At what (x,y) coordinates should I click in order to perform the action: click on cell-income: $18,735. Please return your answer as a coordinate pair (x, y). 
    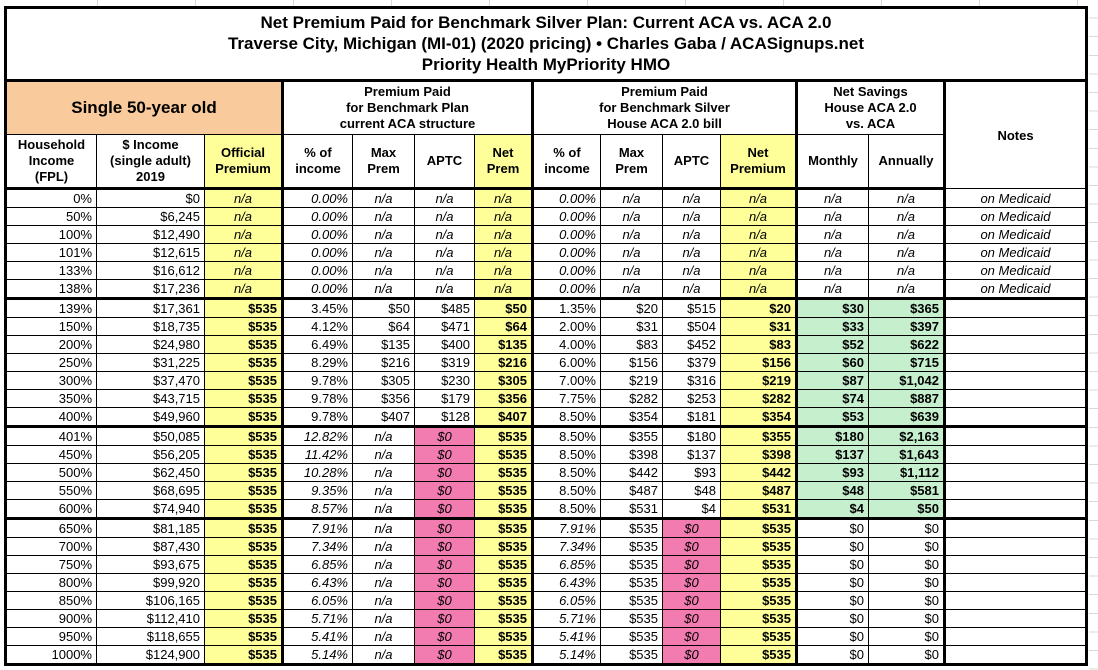
    Looking at the image, I should click on (150, 326).